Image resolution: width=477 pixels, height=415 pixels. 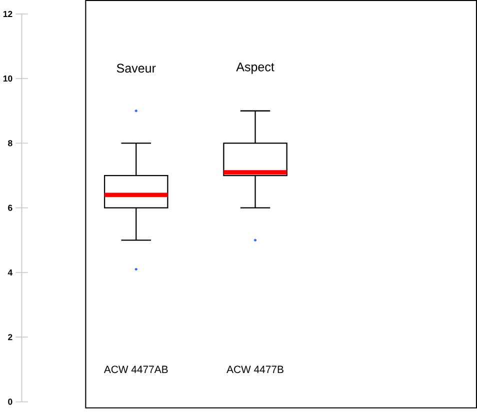 I want to click on y-tick-label: 6, so click(x=10, y=207).